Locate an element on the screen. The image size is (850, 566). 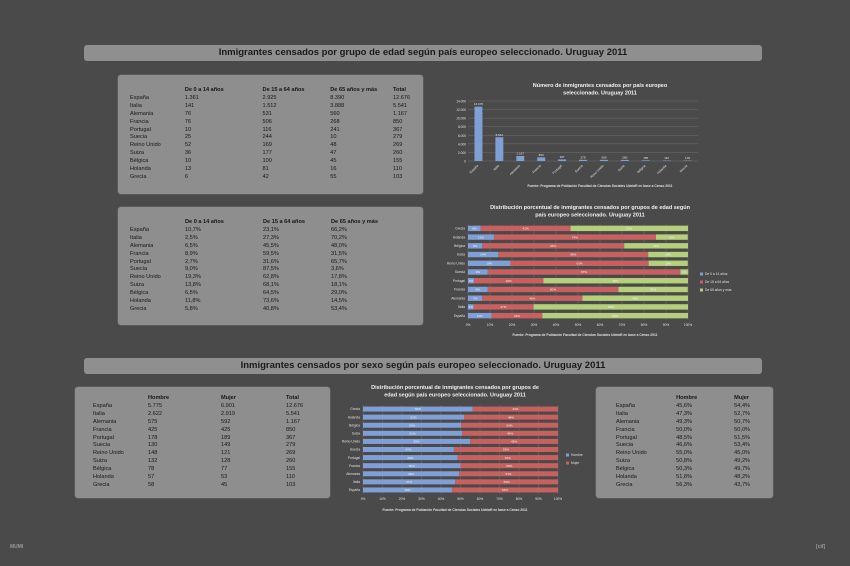
x-tick-label: 90% is located at coordinates (538, 499).